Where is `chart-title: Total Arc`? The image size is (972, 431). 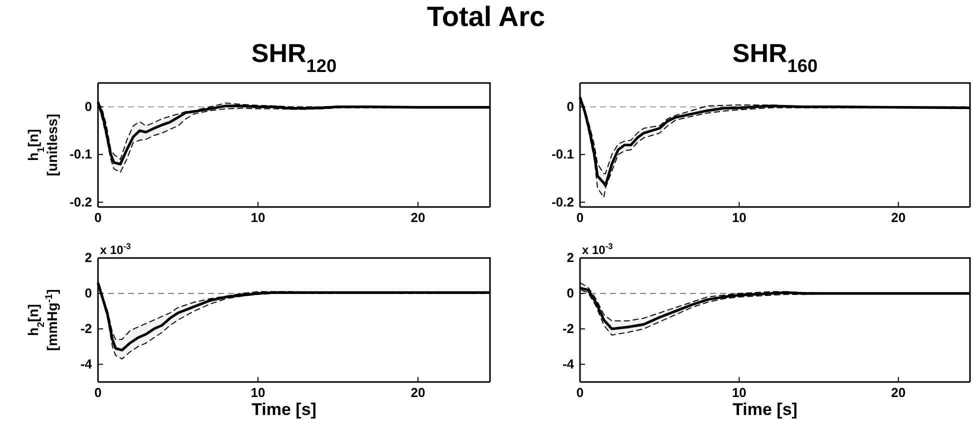
chart-title: Total Arc is located at coordinates (486, 16).